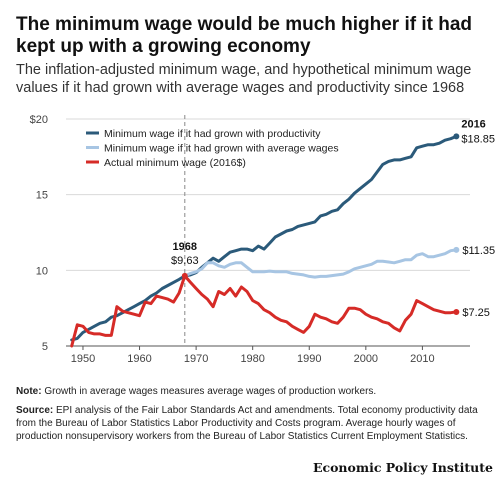 The image size is (503, 487). Describe the element at coordinates (39, 120) in the screenshot. I see `y-tick-label: $20` at that location.